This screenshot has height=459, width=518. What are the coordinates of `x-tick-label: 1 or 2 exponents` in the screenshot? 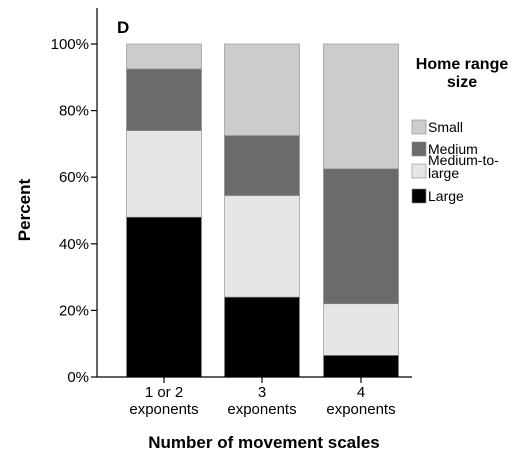 It's located at (163, 401).